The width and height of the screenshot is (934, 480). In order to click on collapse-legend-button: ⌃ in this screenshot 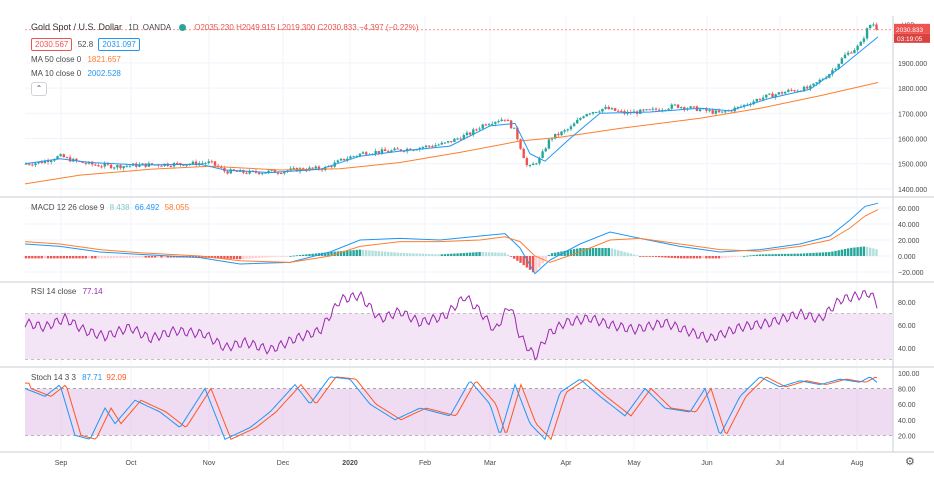, I will do `click(39, 89)`.